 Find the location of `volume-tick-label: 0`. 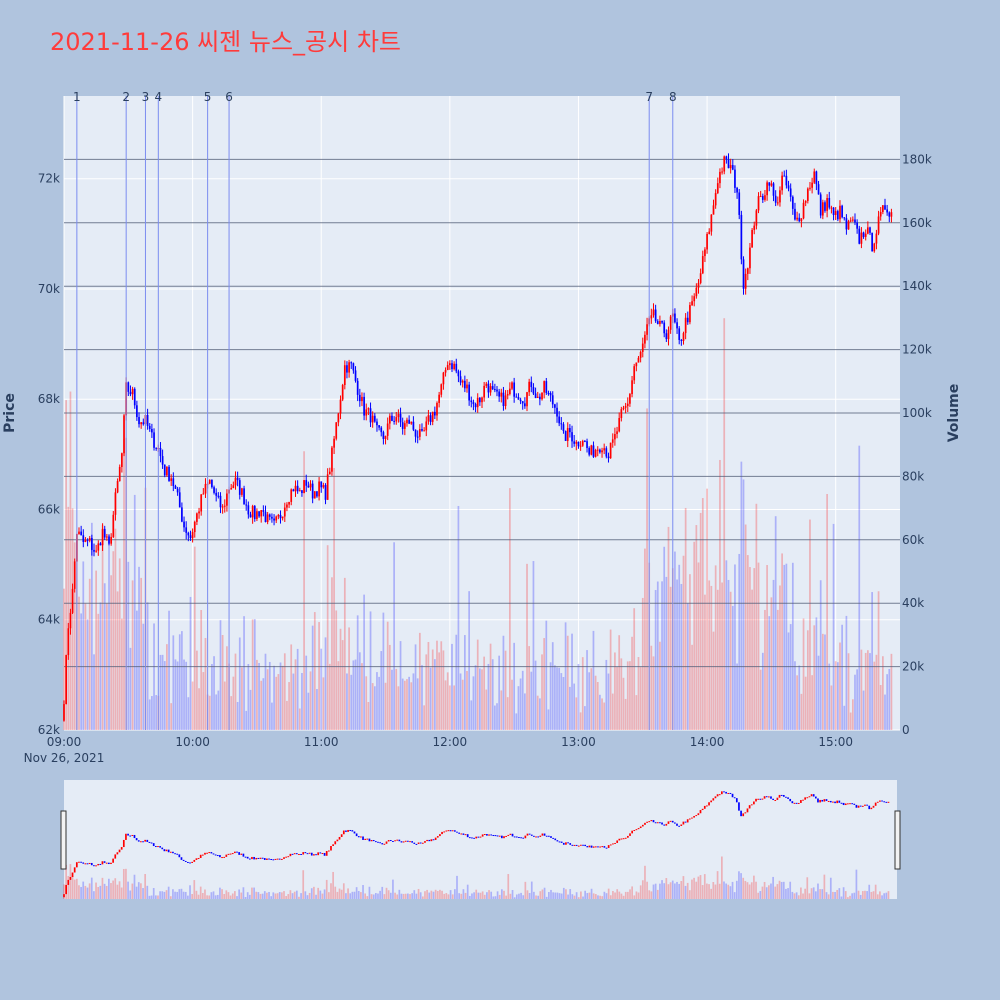

volume-tick-label: 0 is located at coordinates (906, 730).